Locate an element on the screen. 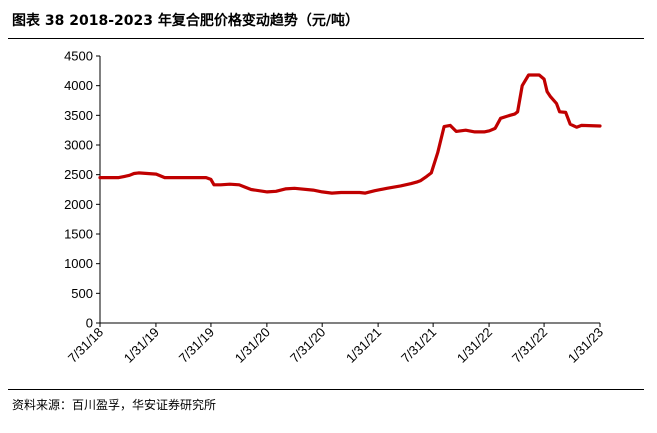 This screenshot has height=433, width=657. y-tick-label: 2000 is located at coordinates (78, 204).